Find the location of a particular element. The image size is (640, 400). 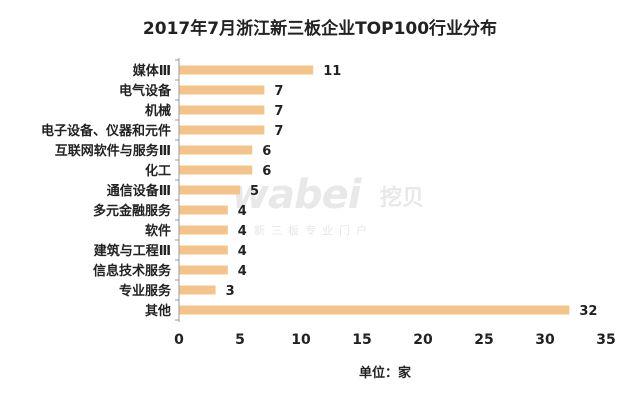

category-label: 专业服务 is located at coordinates (145, 291).